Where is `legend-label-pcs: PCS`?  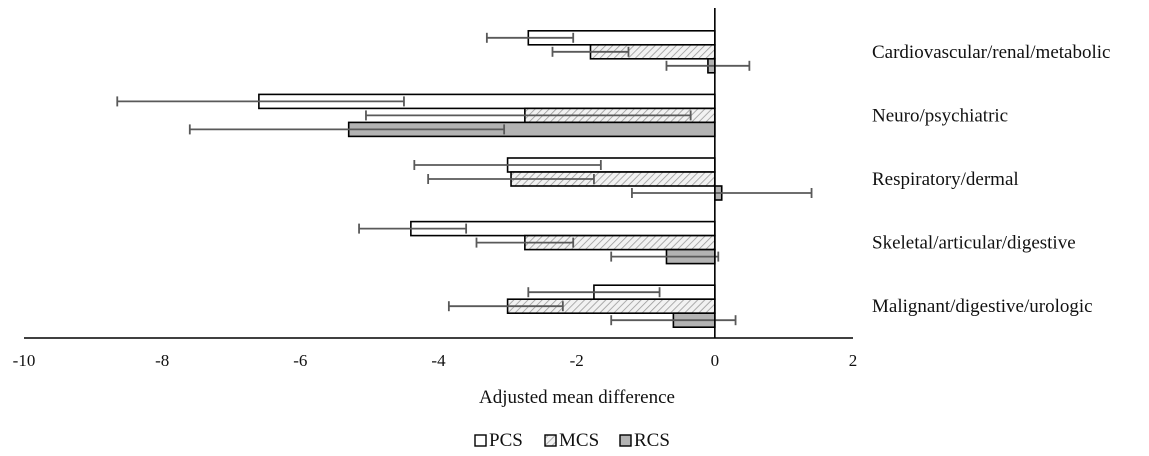
legend-label-pcs: PCS is located at coordinates (506, 440).